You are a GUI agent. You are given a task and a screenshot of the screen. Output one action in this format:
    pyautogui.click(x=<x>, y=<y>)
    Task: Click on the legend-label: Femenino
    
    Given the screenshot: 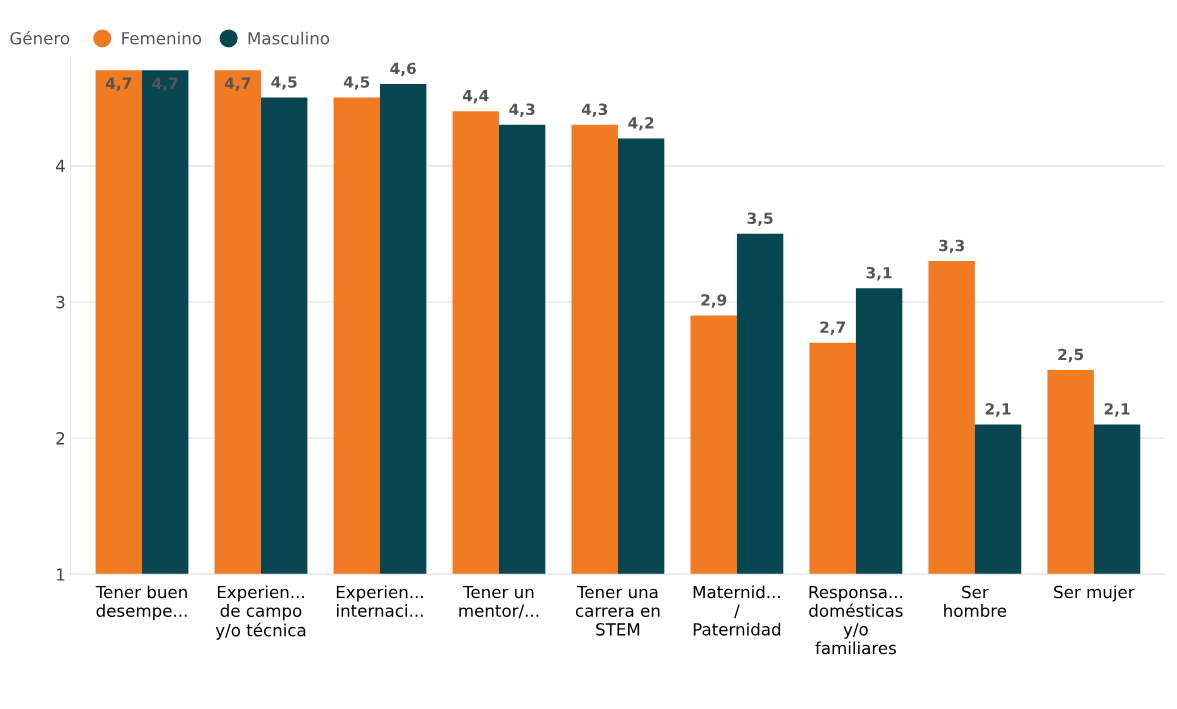 What is the action you would take?
    pyautogui.click(x=162, y=38)
    